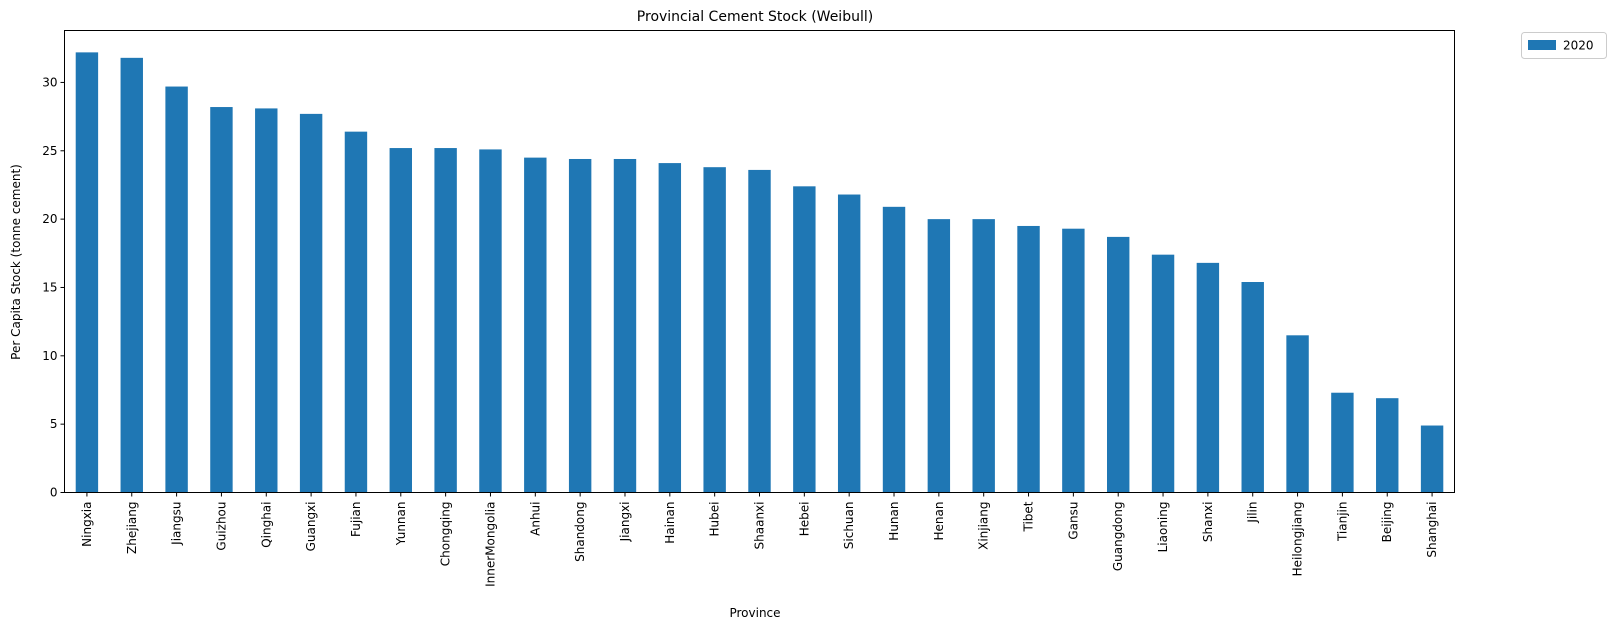 The width and height of the screenshot is (1617, 630). I want to click on x-tick-label: InnerMongolia, so click(490, 544).